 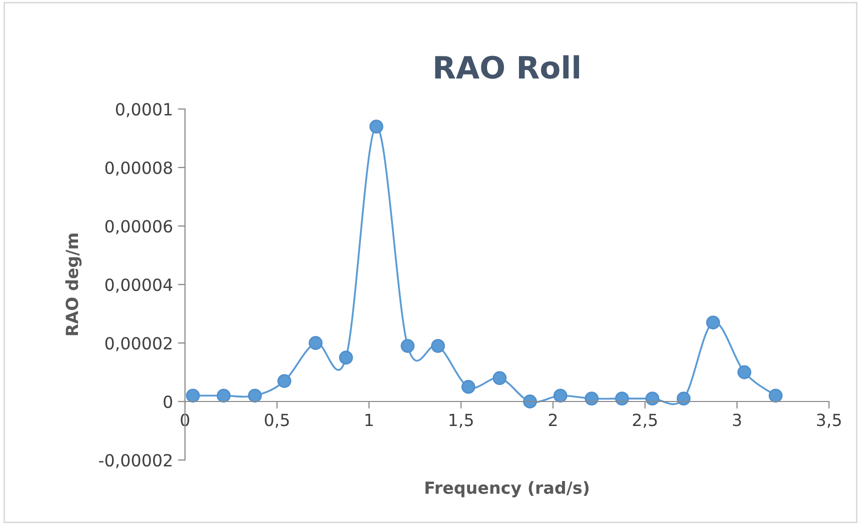 I want to click on y-tick-label: 0,00008, so click(x=138, y=168).